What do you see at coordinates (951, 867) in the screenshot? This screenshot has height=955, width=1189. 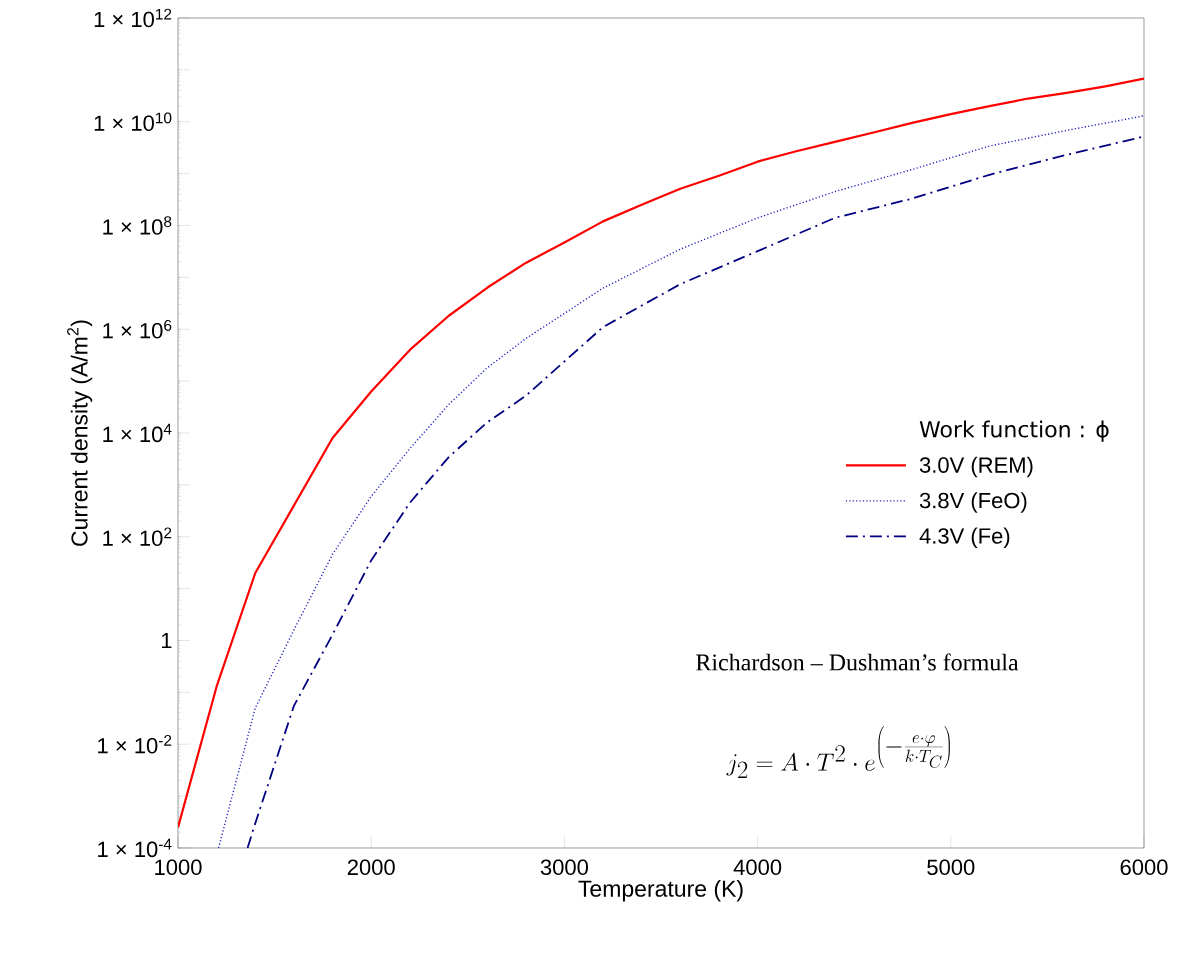 I see `x-tick-label: 5000` at bounding box center [951, 867].